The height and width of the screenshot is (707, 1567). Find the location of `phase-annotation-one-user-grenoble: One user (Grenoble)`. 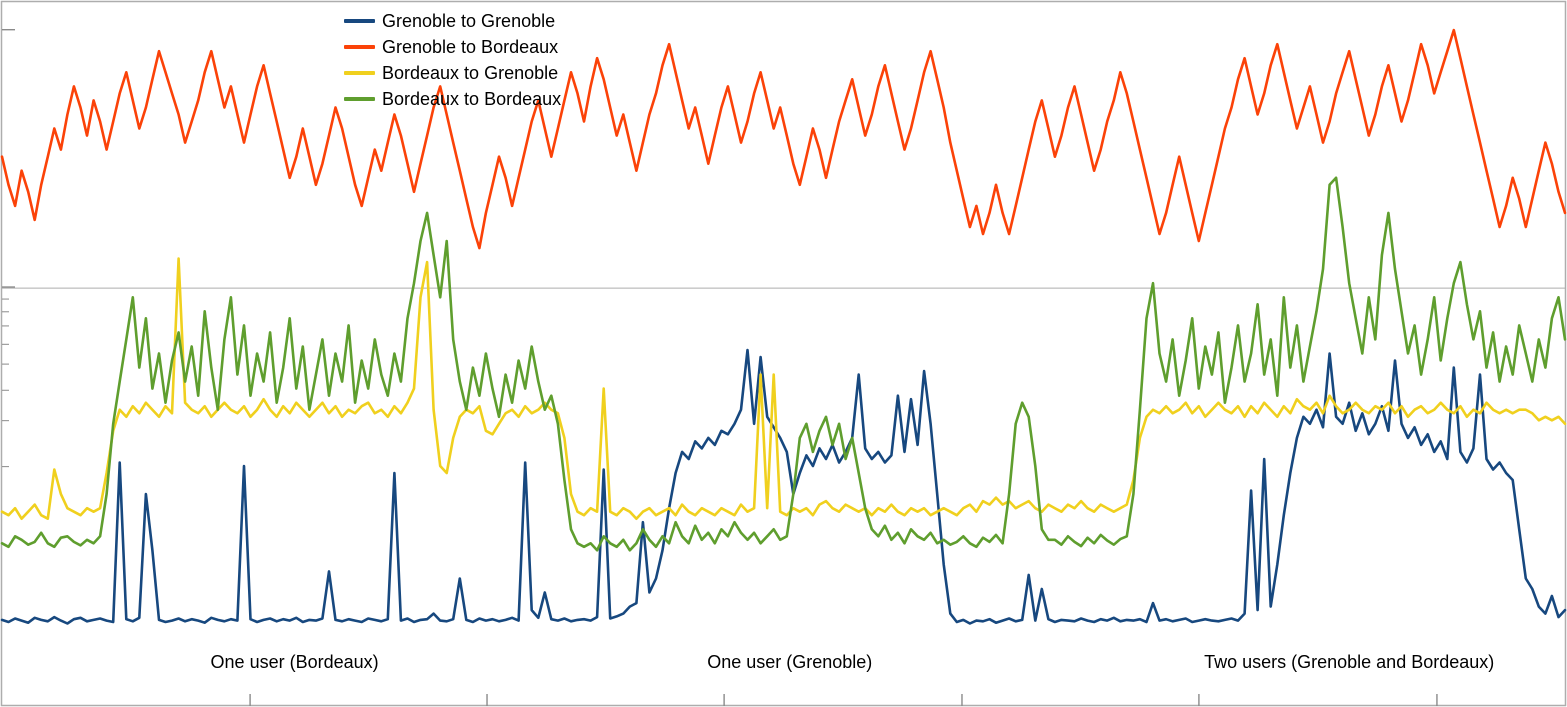

phase-annotation-one-user-grenoble: One user (Grenoble) is located at coordinates (790, 661).